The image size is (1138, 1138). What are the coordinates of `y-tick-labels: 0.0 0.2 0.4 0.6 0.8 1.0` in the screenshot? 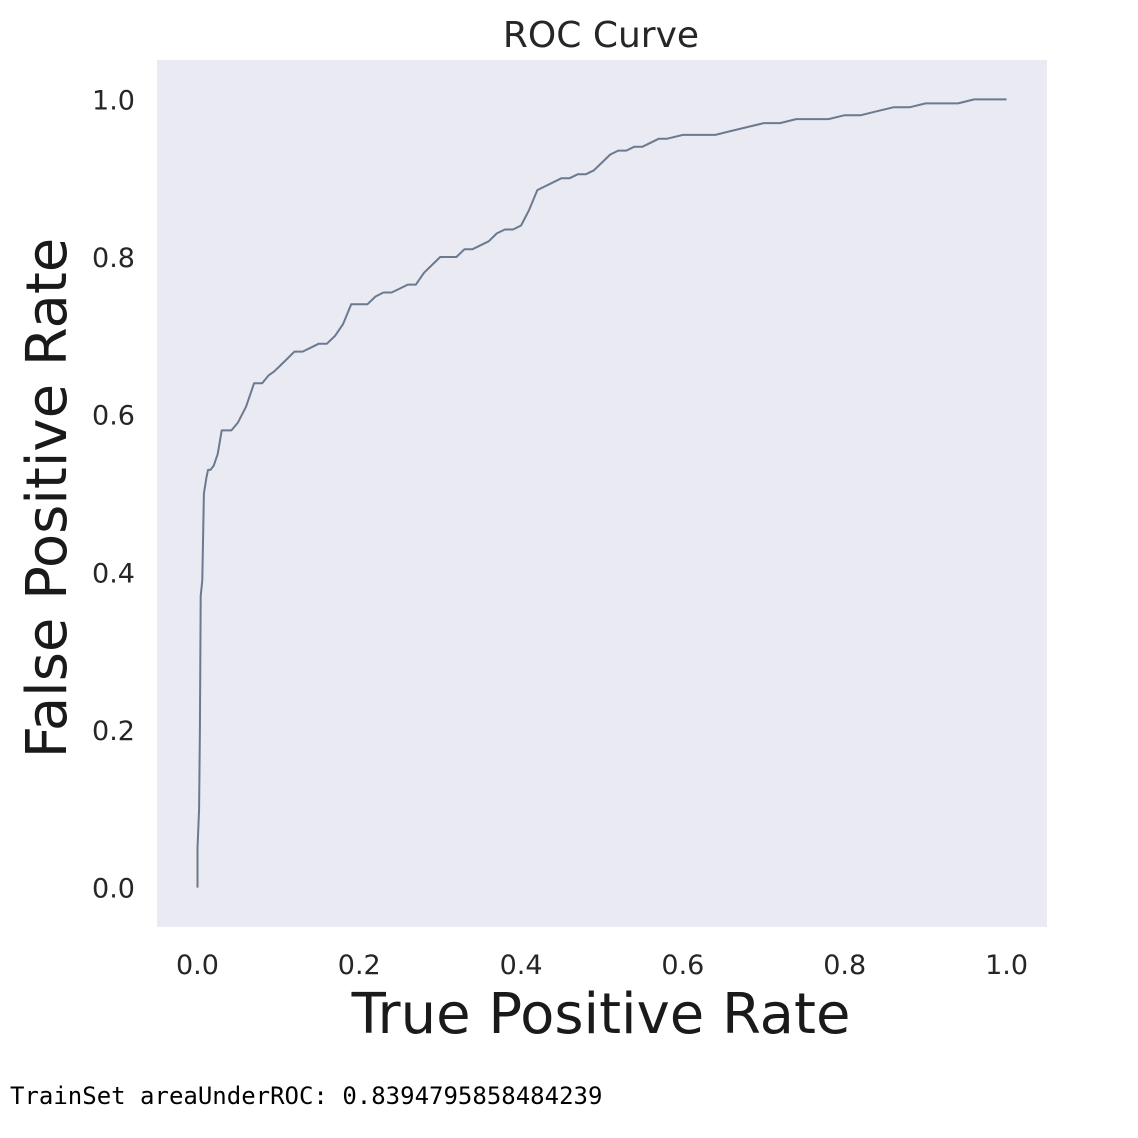 It's located at (113, 494).